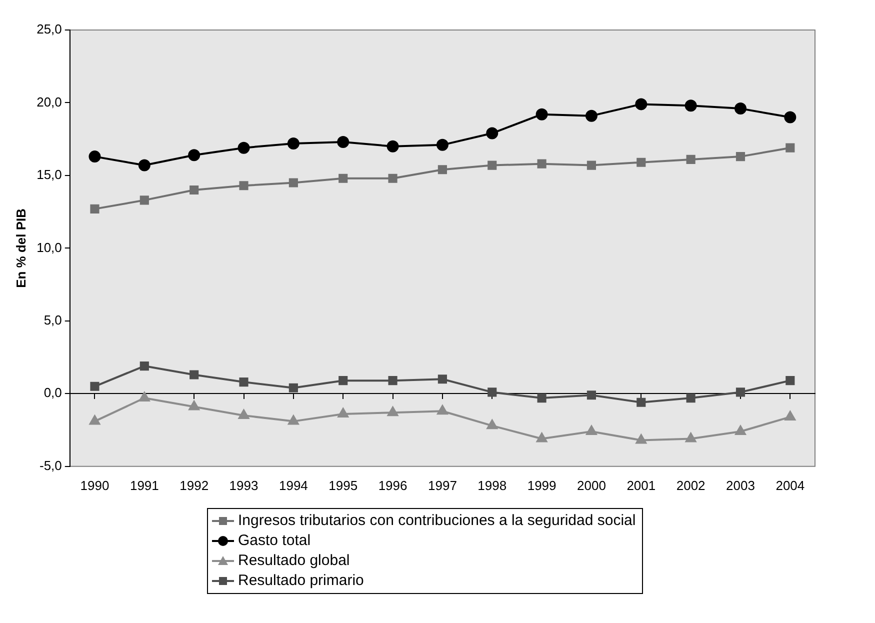 The image size is (875, 623). What do you see at coordinates (541, 485) in the screenshot?
I see `x-tick-label: 1999` at bounding box center [541, 485].